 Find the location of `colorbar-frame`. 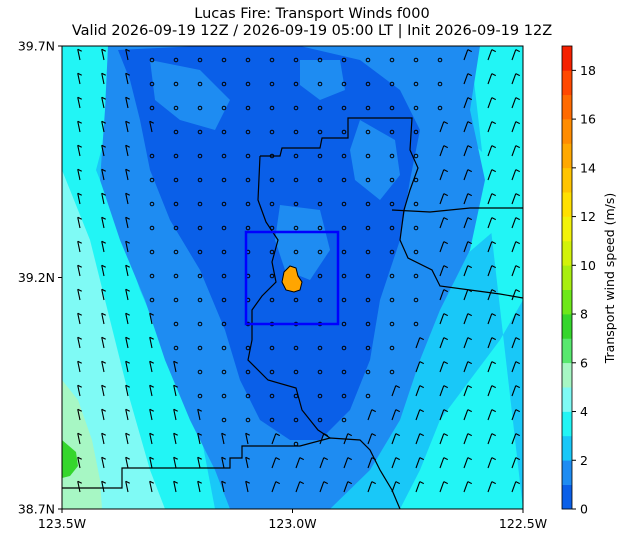

colorbar-frame is located at coordinates (567, 277).